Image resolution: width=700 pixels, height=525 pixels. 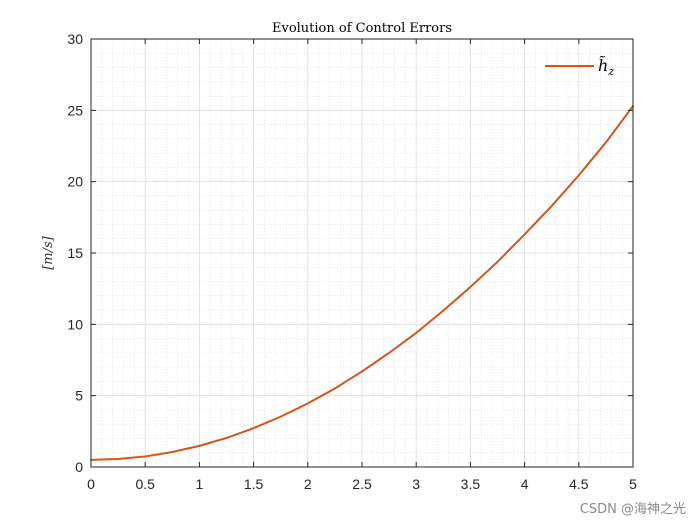 What do you see at coordinates (579, 67) in the screenshot?
I see `legend: h̃z` at bounding box center [579, 67].